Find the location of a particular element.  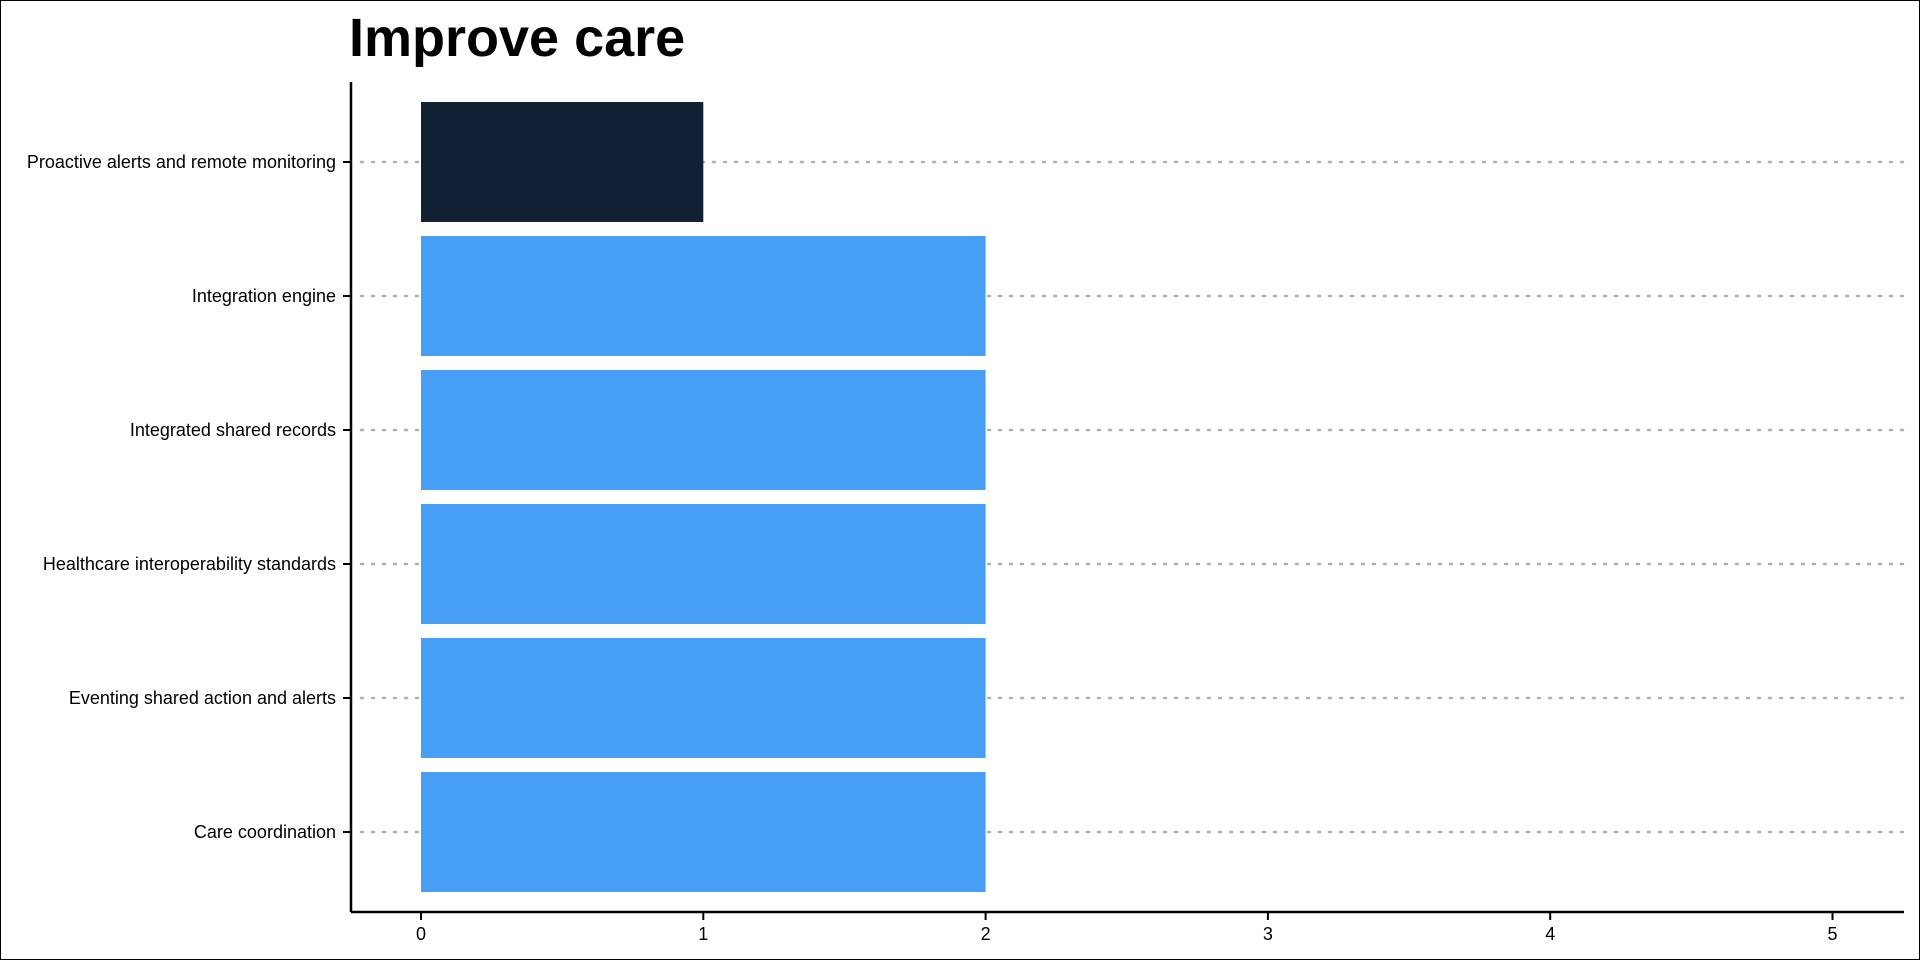

category-label-5: Eventing shared action and alerts is located at coordinates (202, 698).